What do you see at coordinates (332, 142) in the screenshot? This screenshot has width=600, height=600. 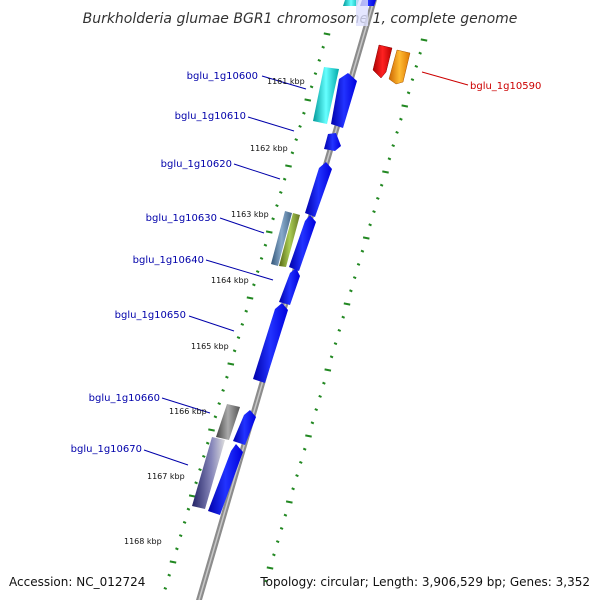 I see `gene-bglu-1g10610-arrow` at bounding box center [332, 142].